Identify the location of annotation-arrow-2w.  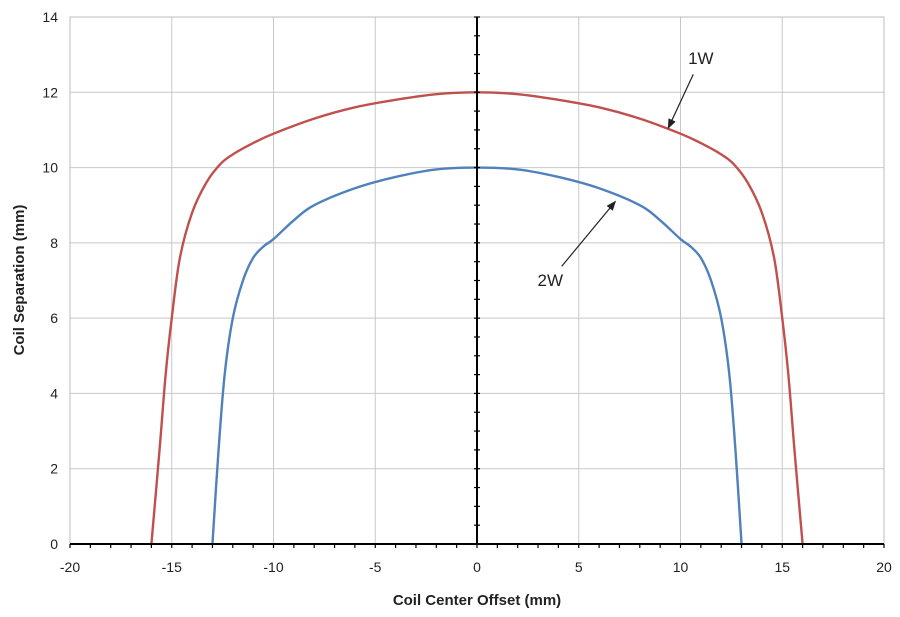
(589, 233).